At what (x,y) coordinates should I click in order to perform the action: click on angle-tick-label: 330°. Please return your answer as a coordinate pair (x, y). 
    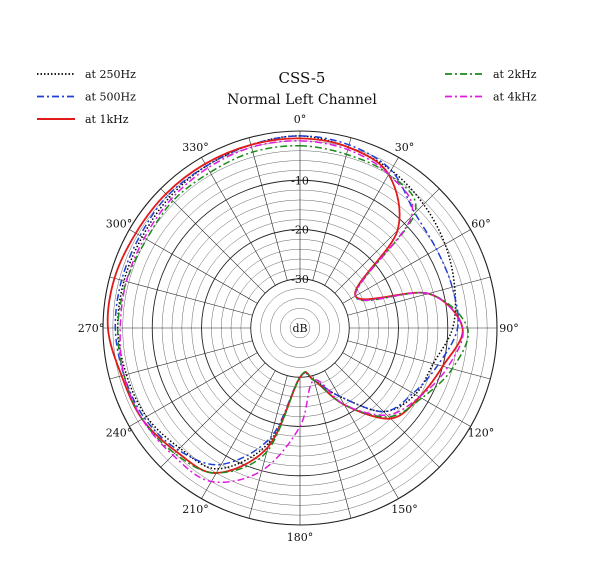
    Looking at the image, I should click on (195, 147).